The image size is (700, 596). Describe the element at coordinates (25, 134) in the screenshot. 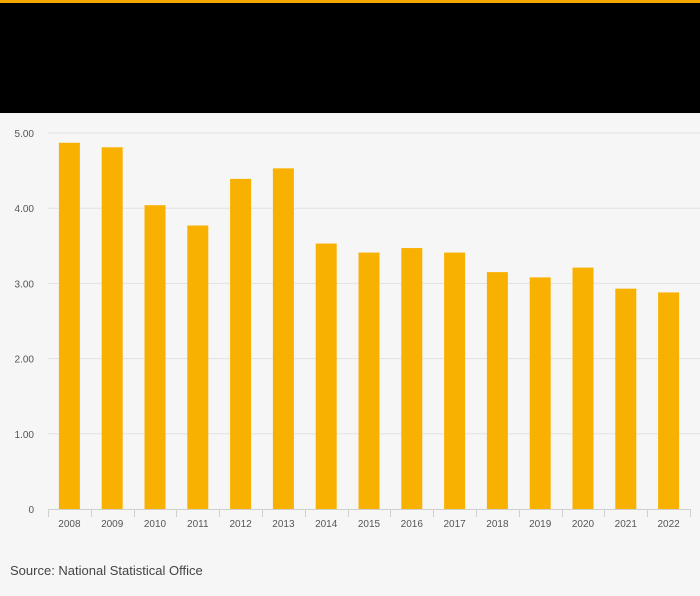

I see `y-tick-label: 5.00` at that location.